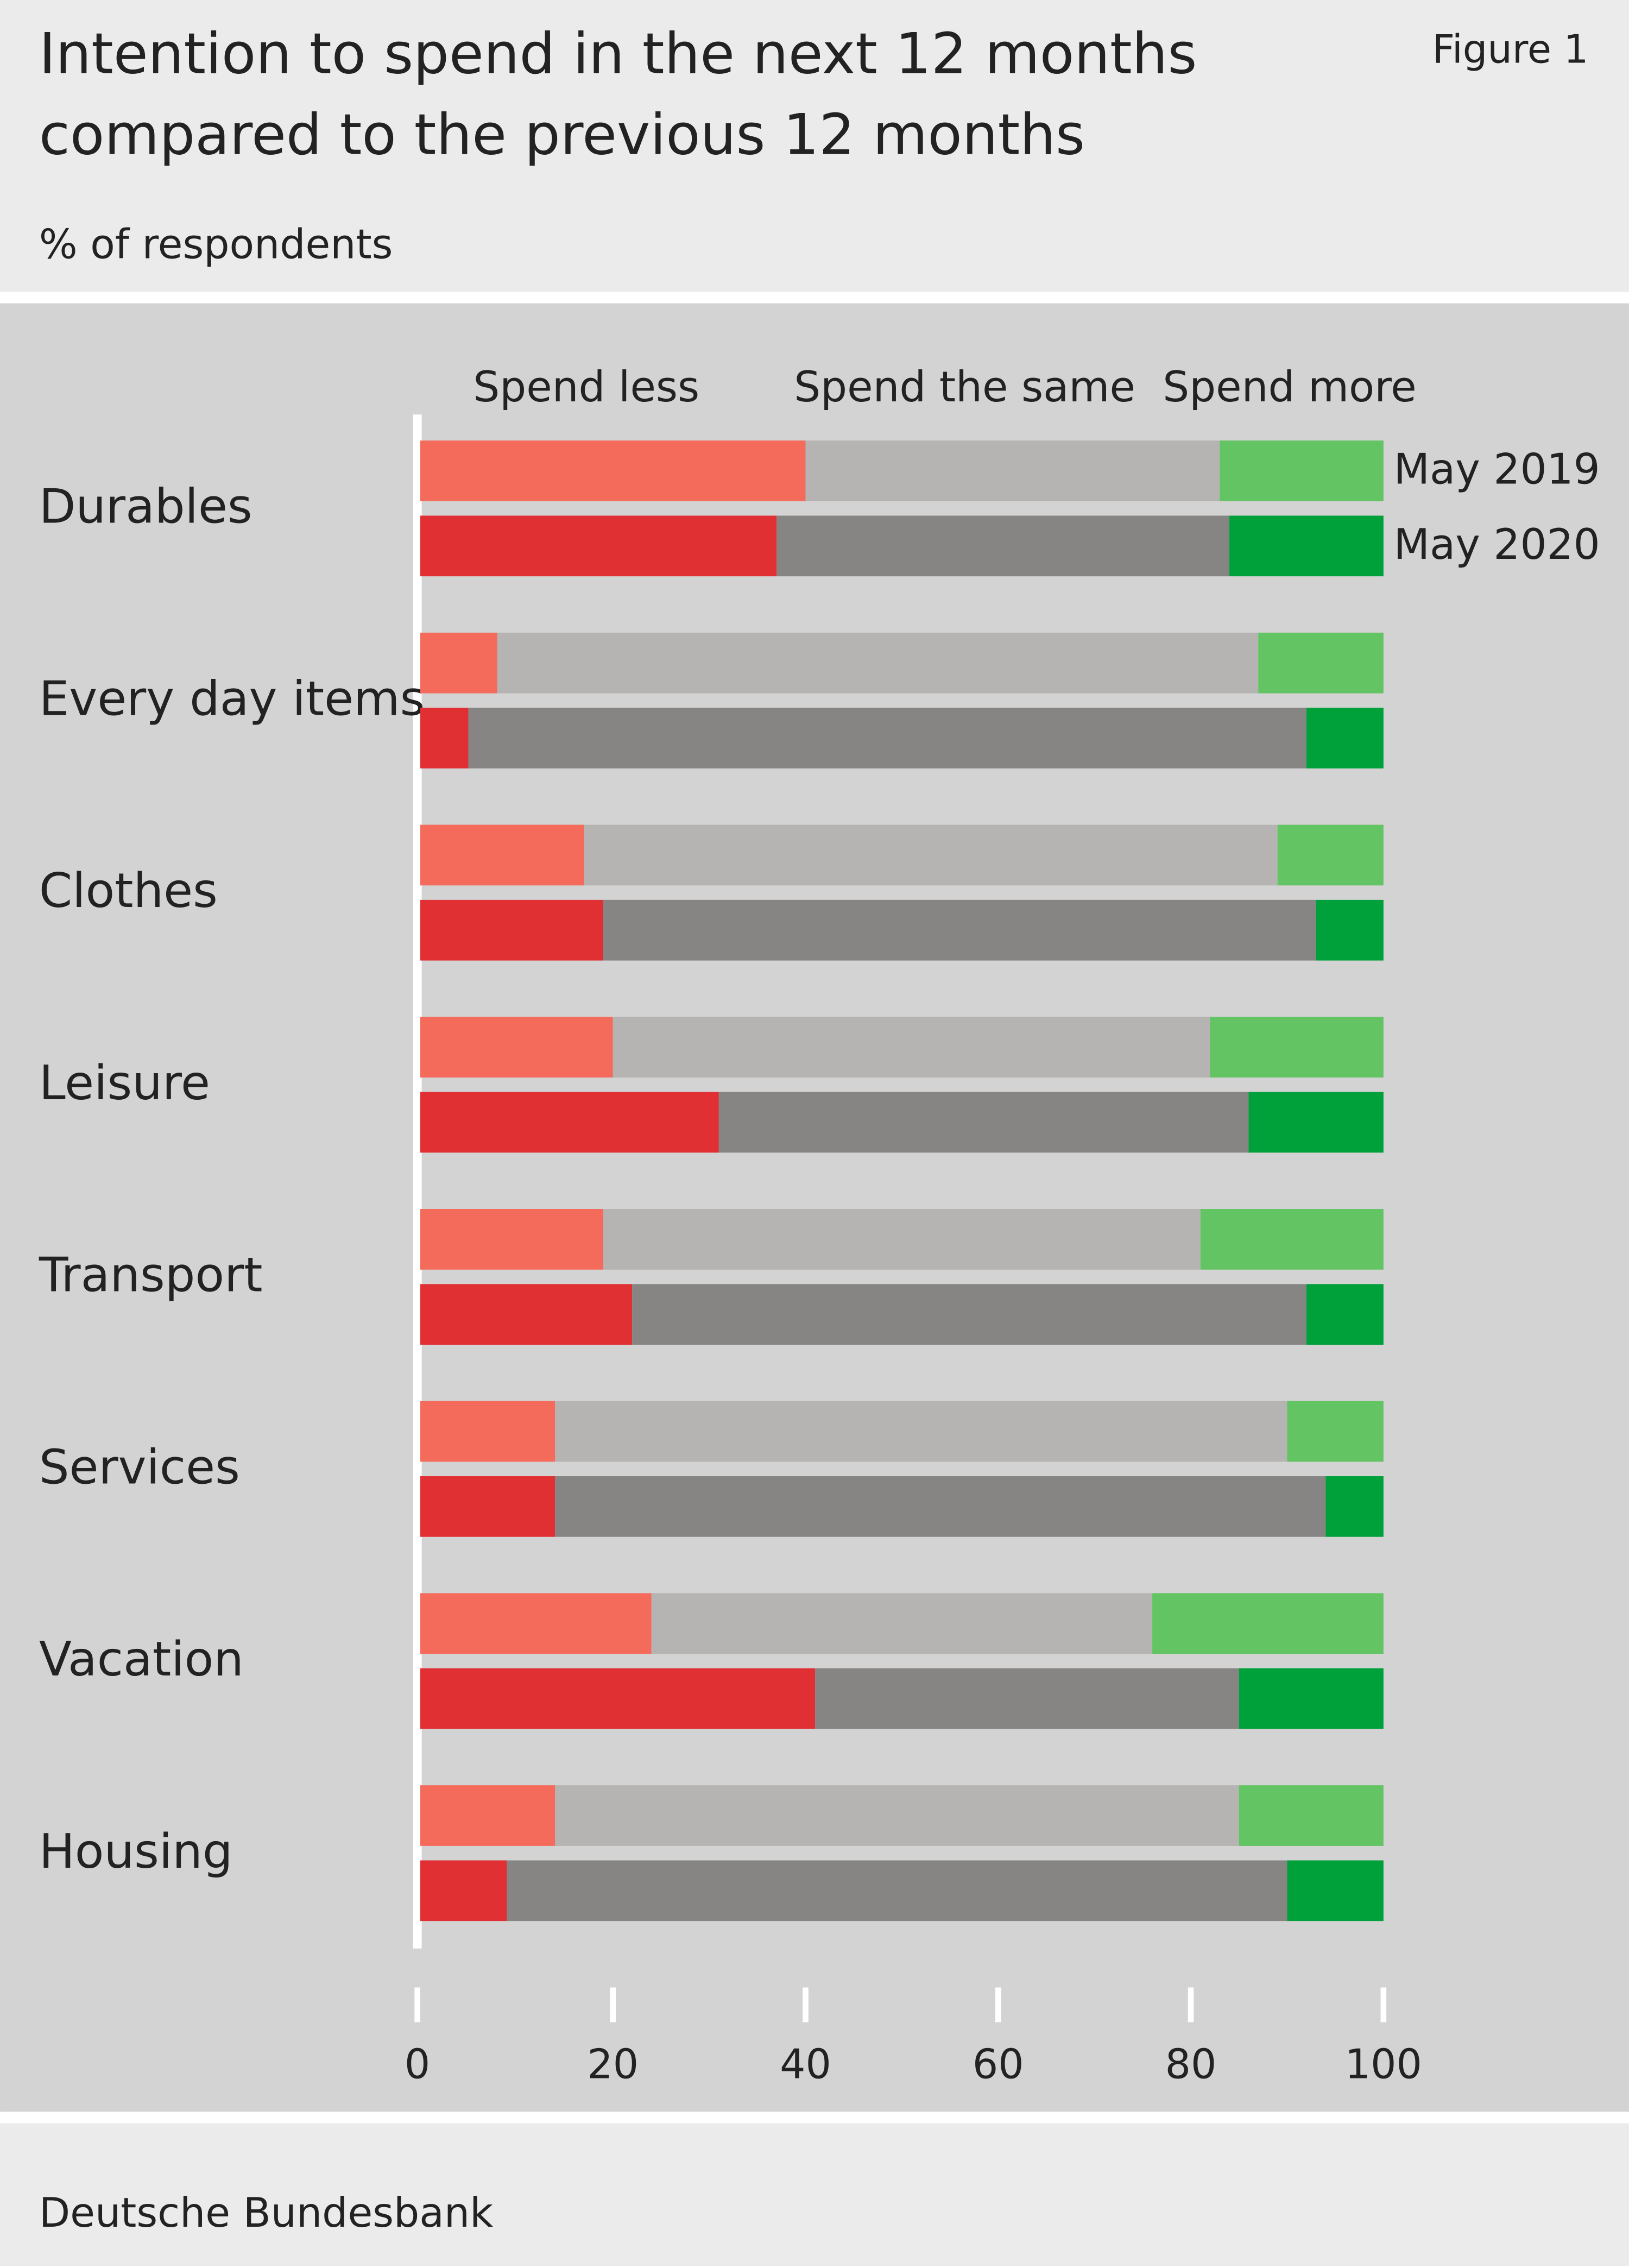 This screenshot has width=1629, height=2268. Describe the element at coordinates (232, 698) in the screenshot. I see `category-label: Every day items` at that location.